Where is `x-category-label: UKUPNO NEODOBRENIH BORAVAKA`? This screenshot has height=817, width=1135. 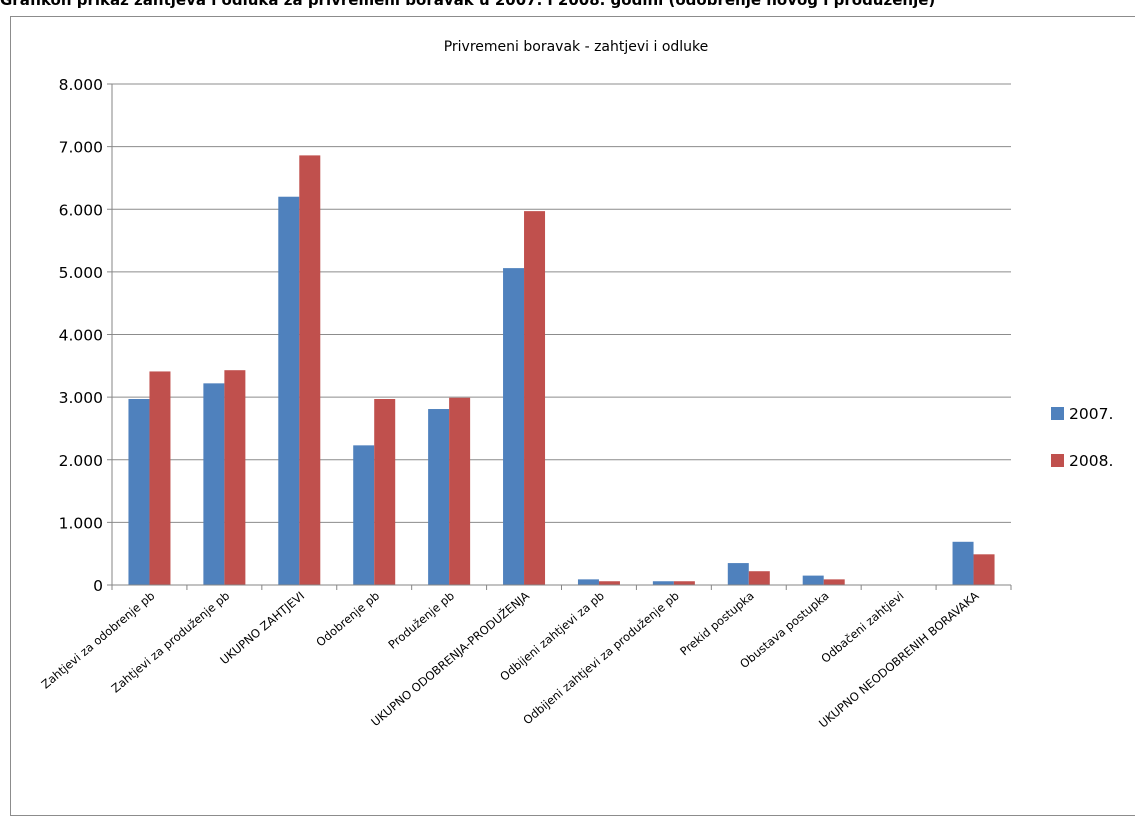
x-category-label: UKUPNO NEODOBRENIH BORAVAKA is located at coordinates (899, 659).